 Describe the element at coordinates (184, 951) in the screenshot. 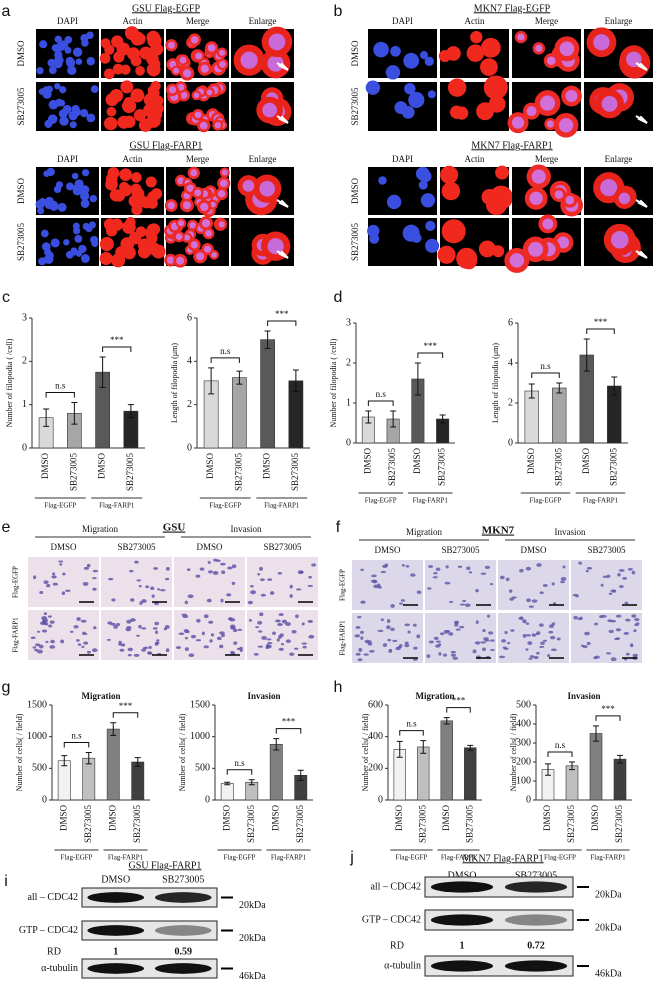

I see `rd-value: 0.59` at that location.